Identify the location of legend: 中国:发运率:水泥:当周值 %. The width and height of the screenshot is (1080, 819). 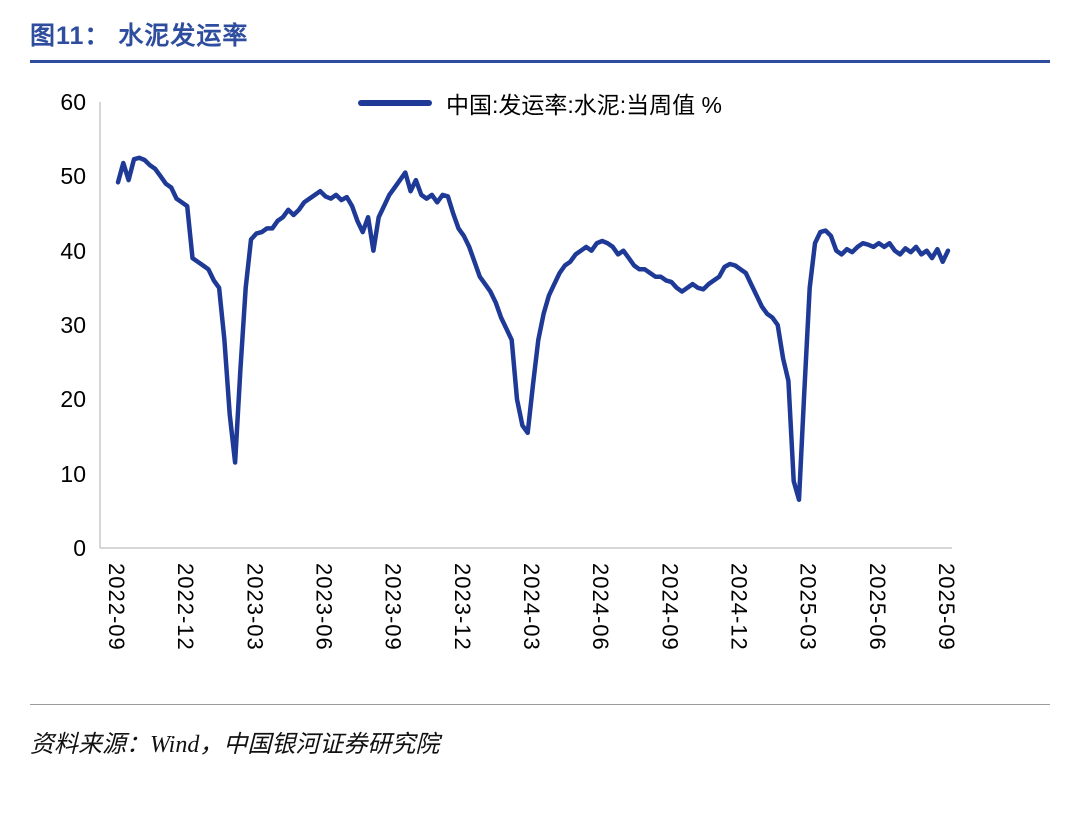
(540, 103).